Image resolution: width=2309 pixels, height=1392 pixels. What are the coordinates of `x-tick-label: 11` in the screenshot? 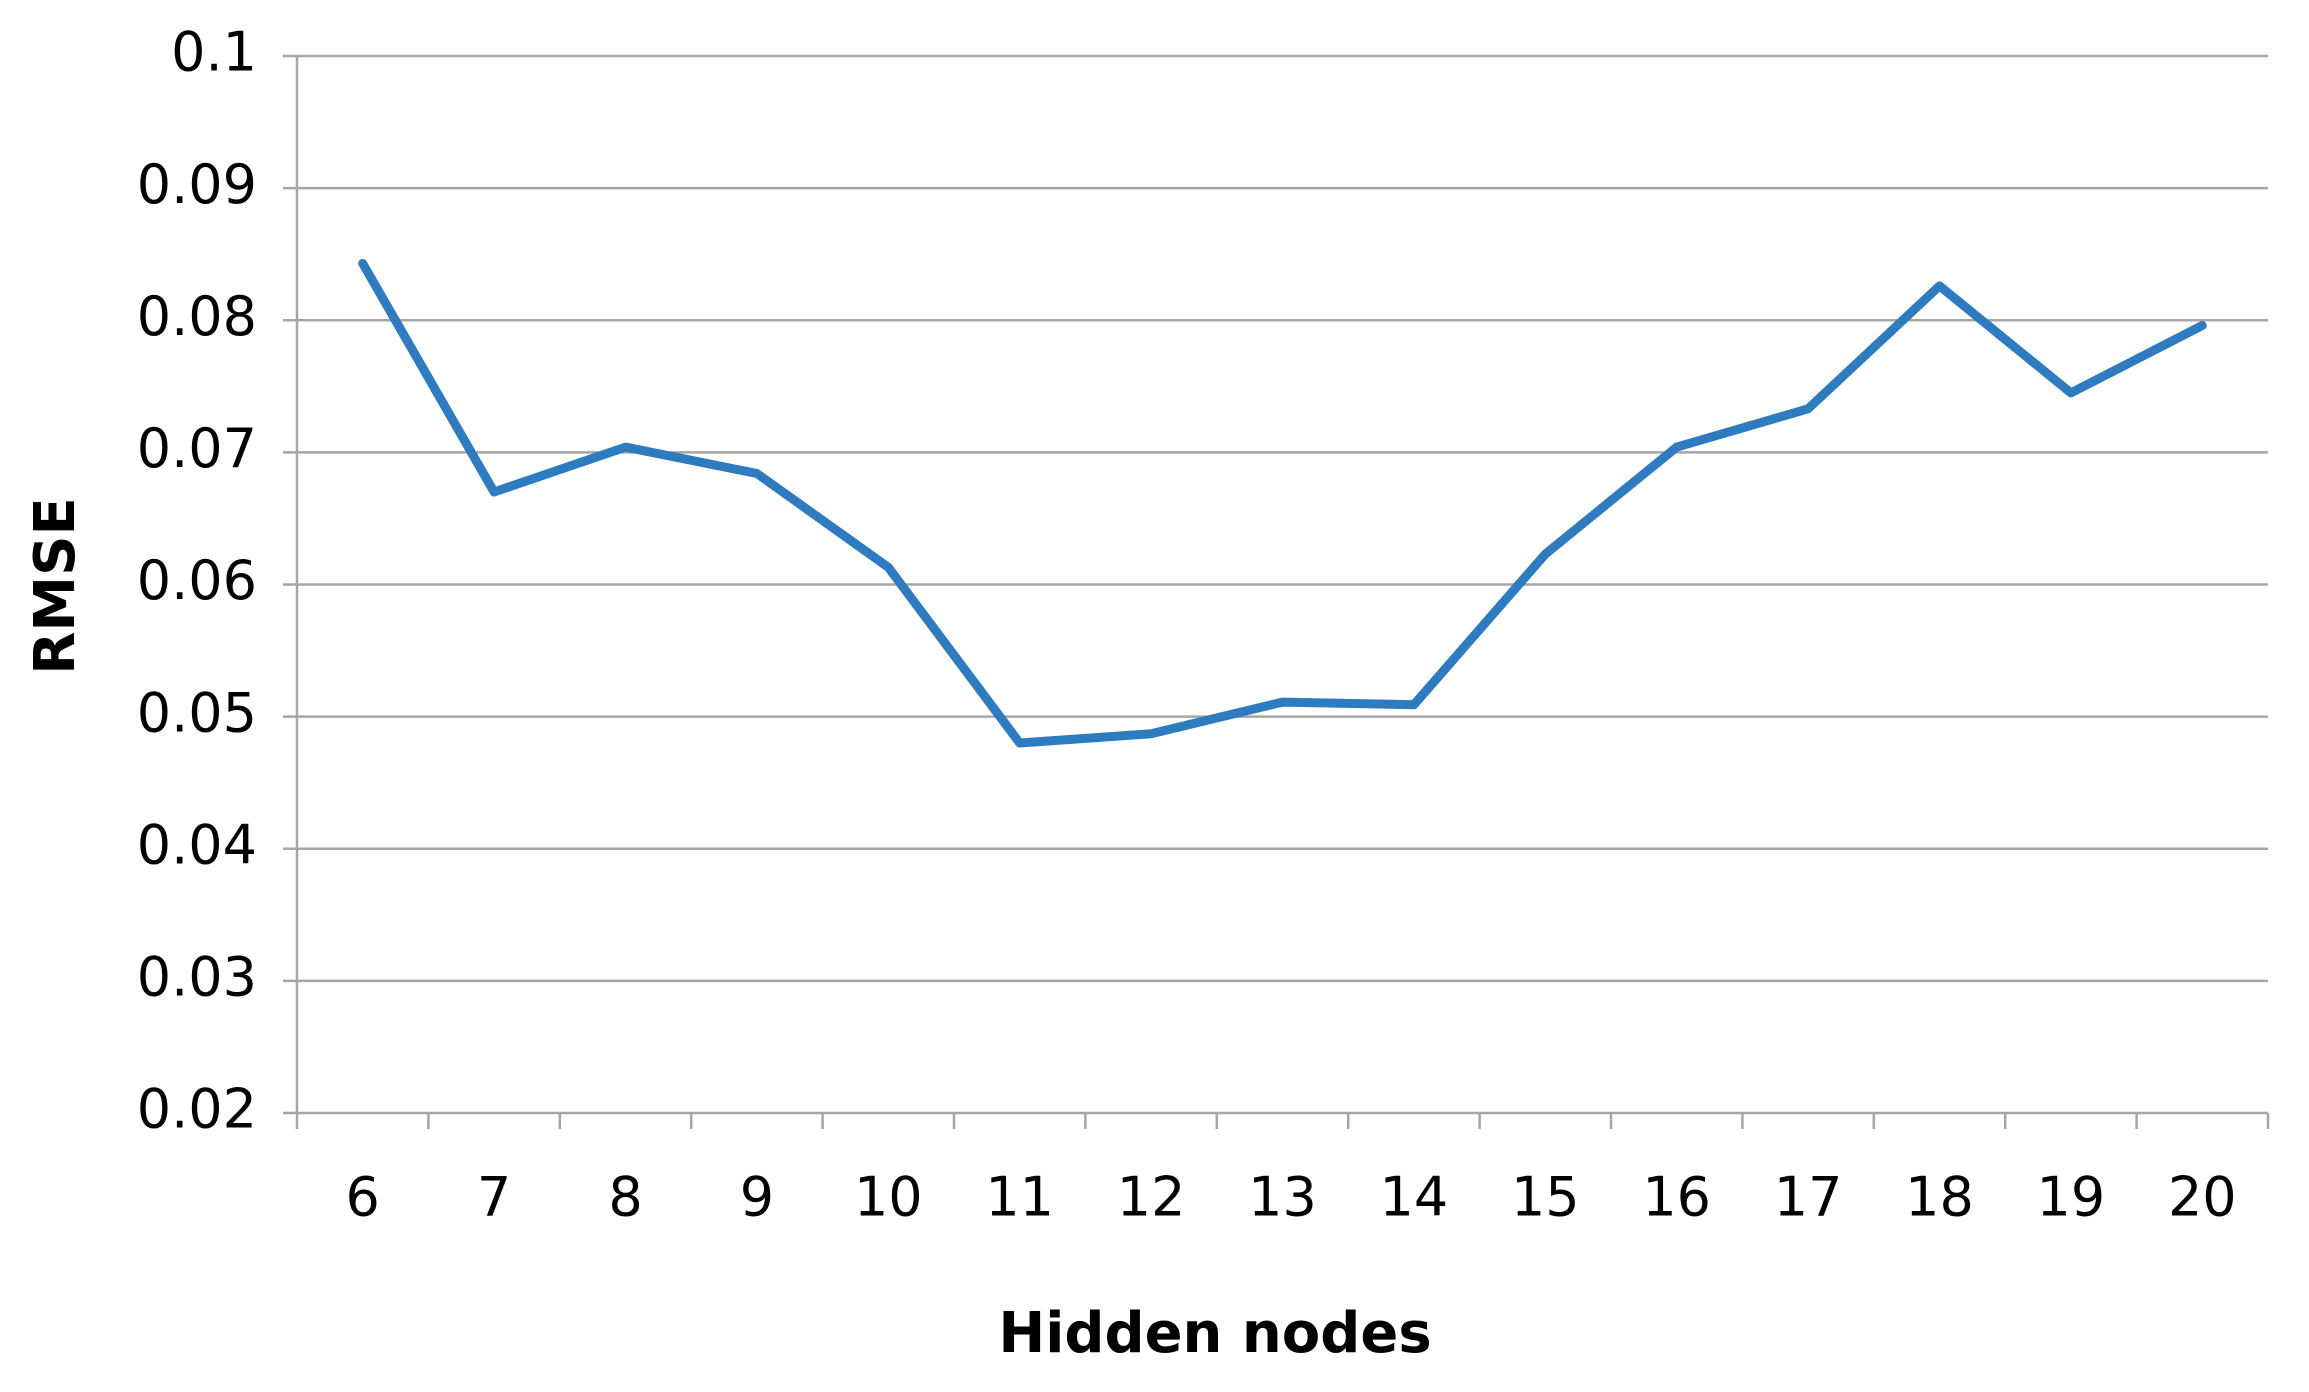 It's located at (1019, 1197).